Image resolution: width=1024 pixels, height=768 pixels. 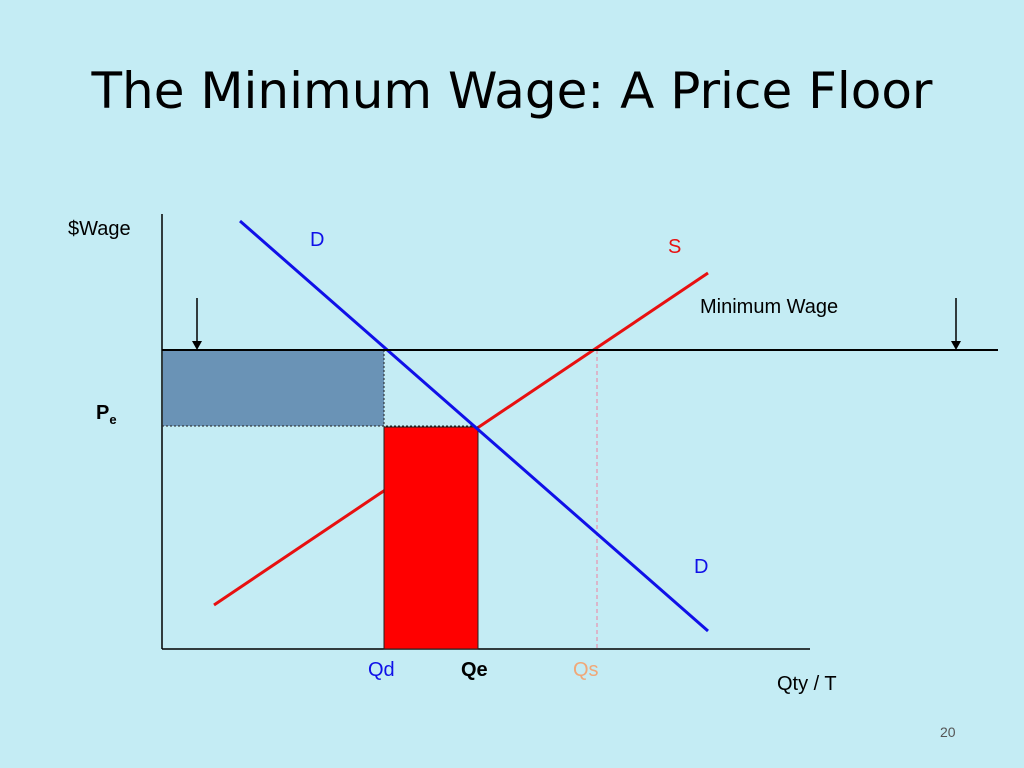 I want to click on left-arrow-icon, so click(x=197, y=324).